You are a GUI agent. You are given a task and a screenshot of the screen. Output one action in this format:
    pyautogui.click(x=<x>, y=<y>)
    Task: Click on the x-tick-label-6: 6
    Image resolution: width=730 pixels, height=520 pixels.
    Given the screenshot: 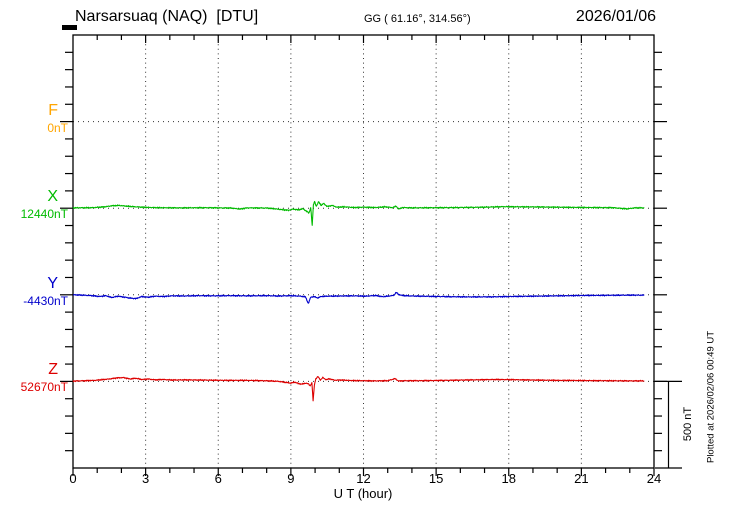 What is the action you would take?
    pyautogui.click(x=218, y=478)
    